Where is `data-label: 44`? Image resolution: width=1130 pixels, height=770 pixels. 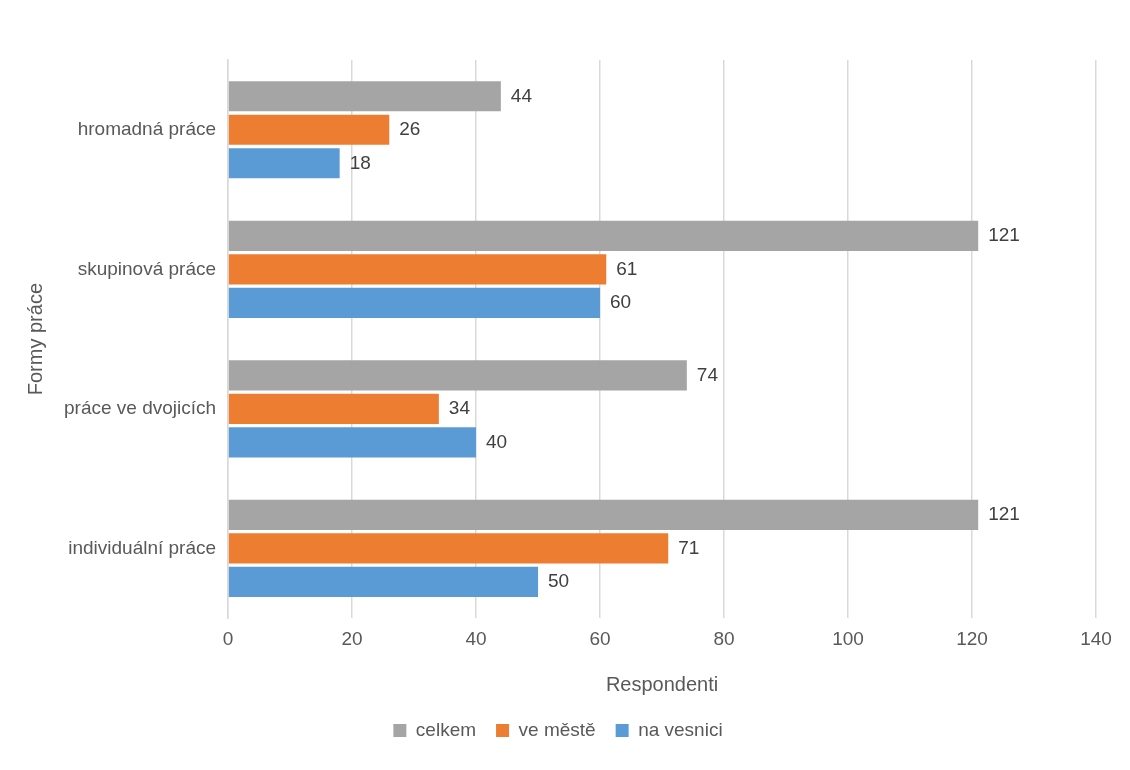 data-label: 44 is located at coordinates (521, 95).